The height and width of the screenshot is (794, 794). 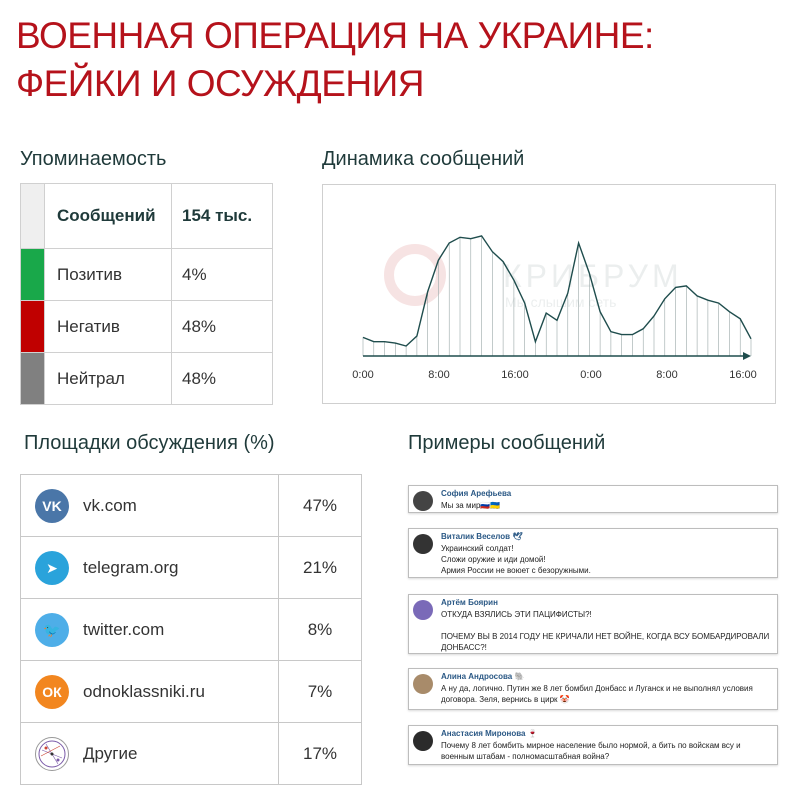 I want to click on vk-icon: VK, so click(x=52, y=505).